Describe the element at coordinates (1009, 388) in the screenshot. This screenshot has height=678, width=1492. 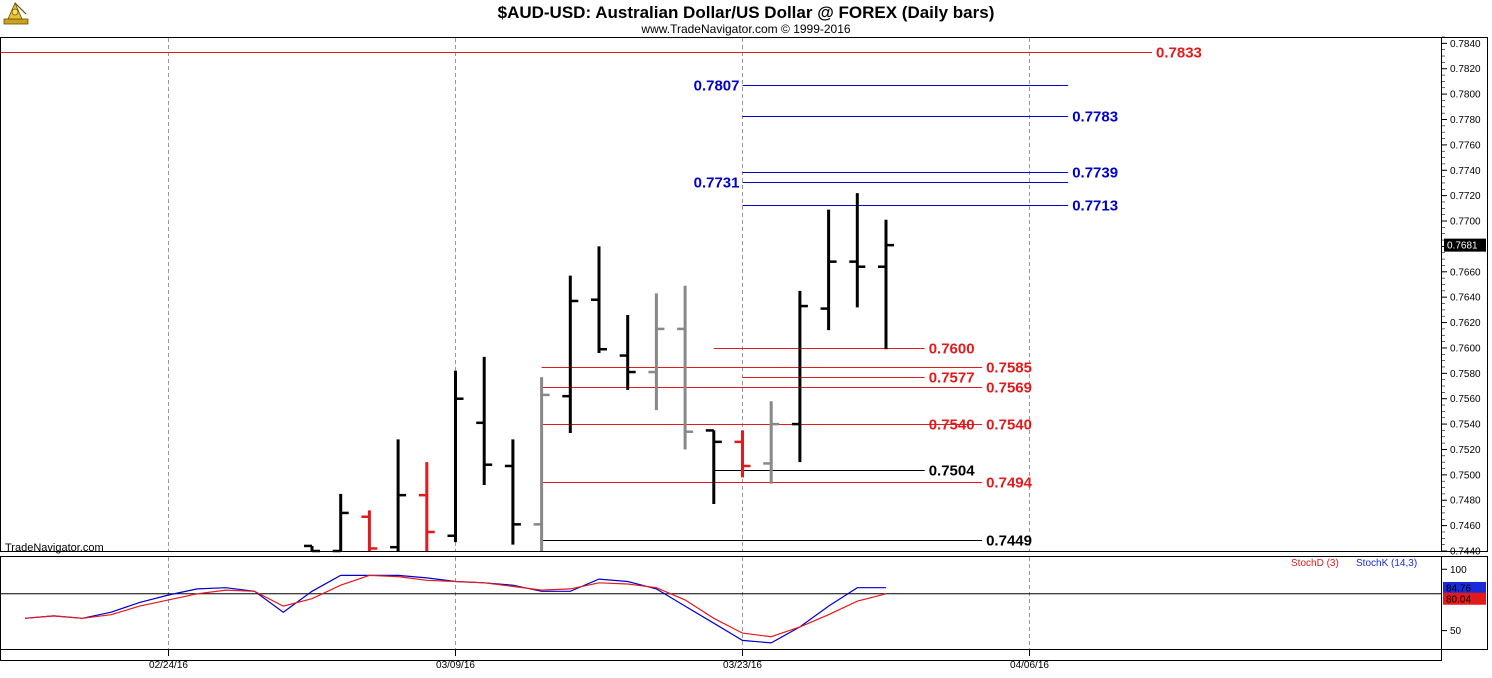
I see `level-label: 0.7569` at that location.